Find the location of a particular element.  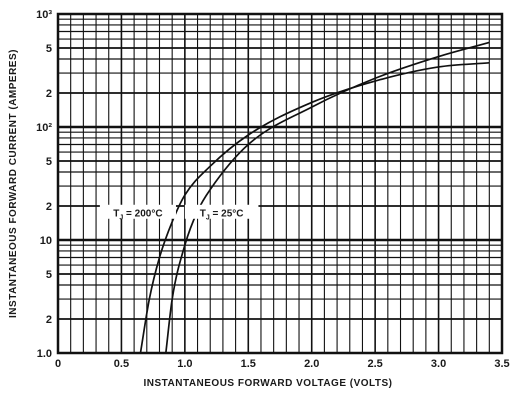

y-tick-labels: 1.0 2 5 10 2 5 10² 2 5 10³ is located at coordinates (44, 184).